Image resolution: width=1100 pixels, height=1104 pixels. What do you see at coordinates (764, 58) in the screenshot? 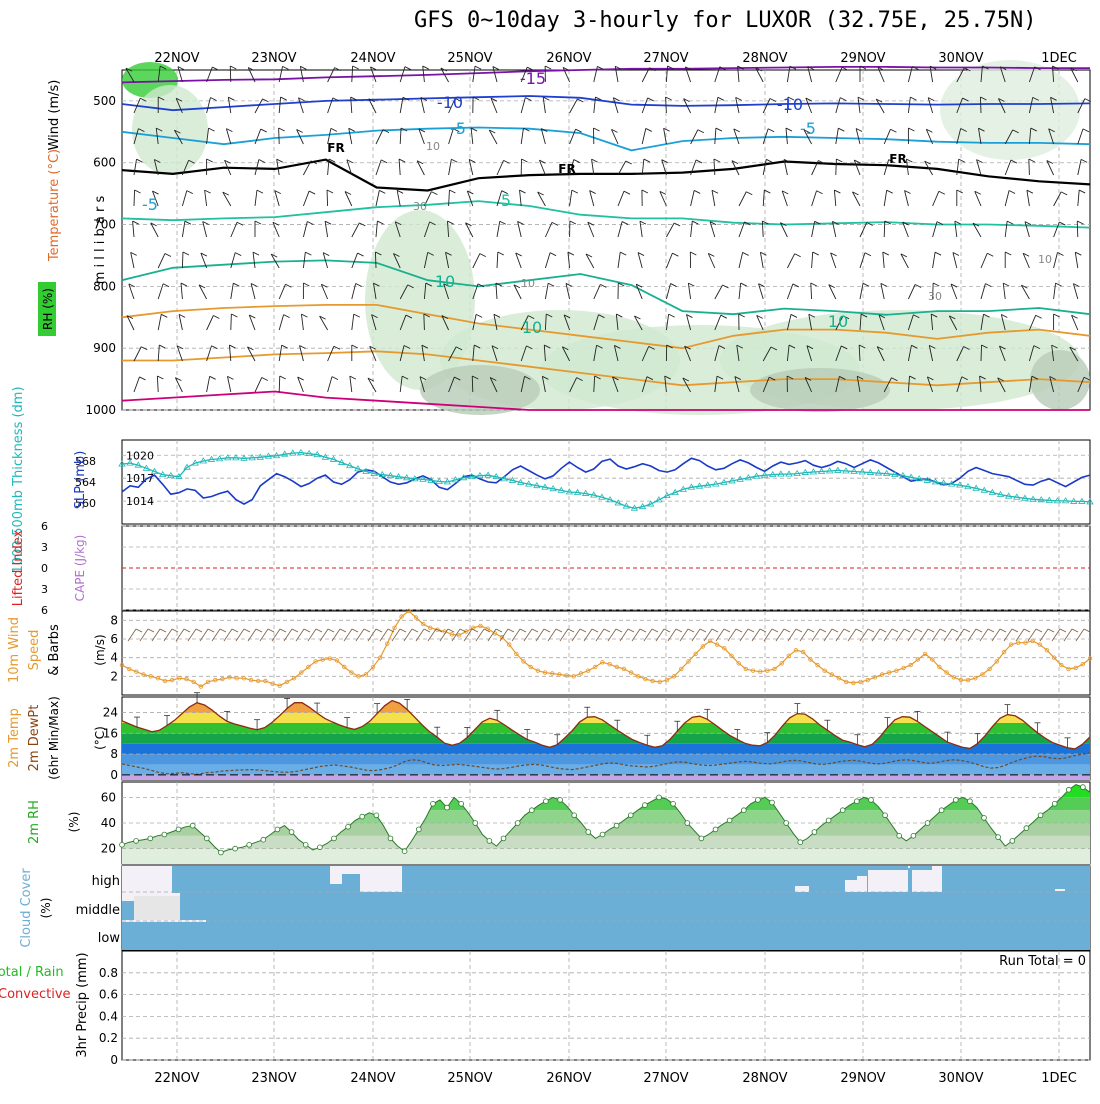
I see `date-label-top: 28NOV` at bounding box center [764, 58].